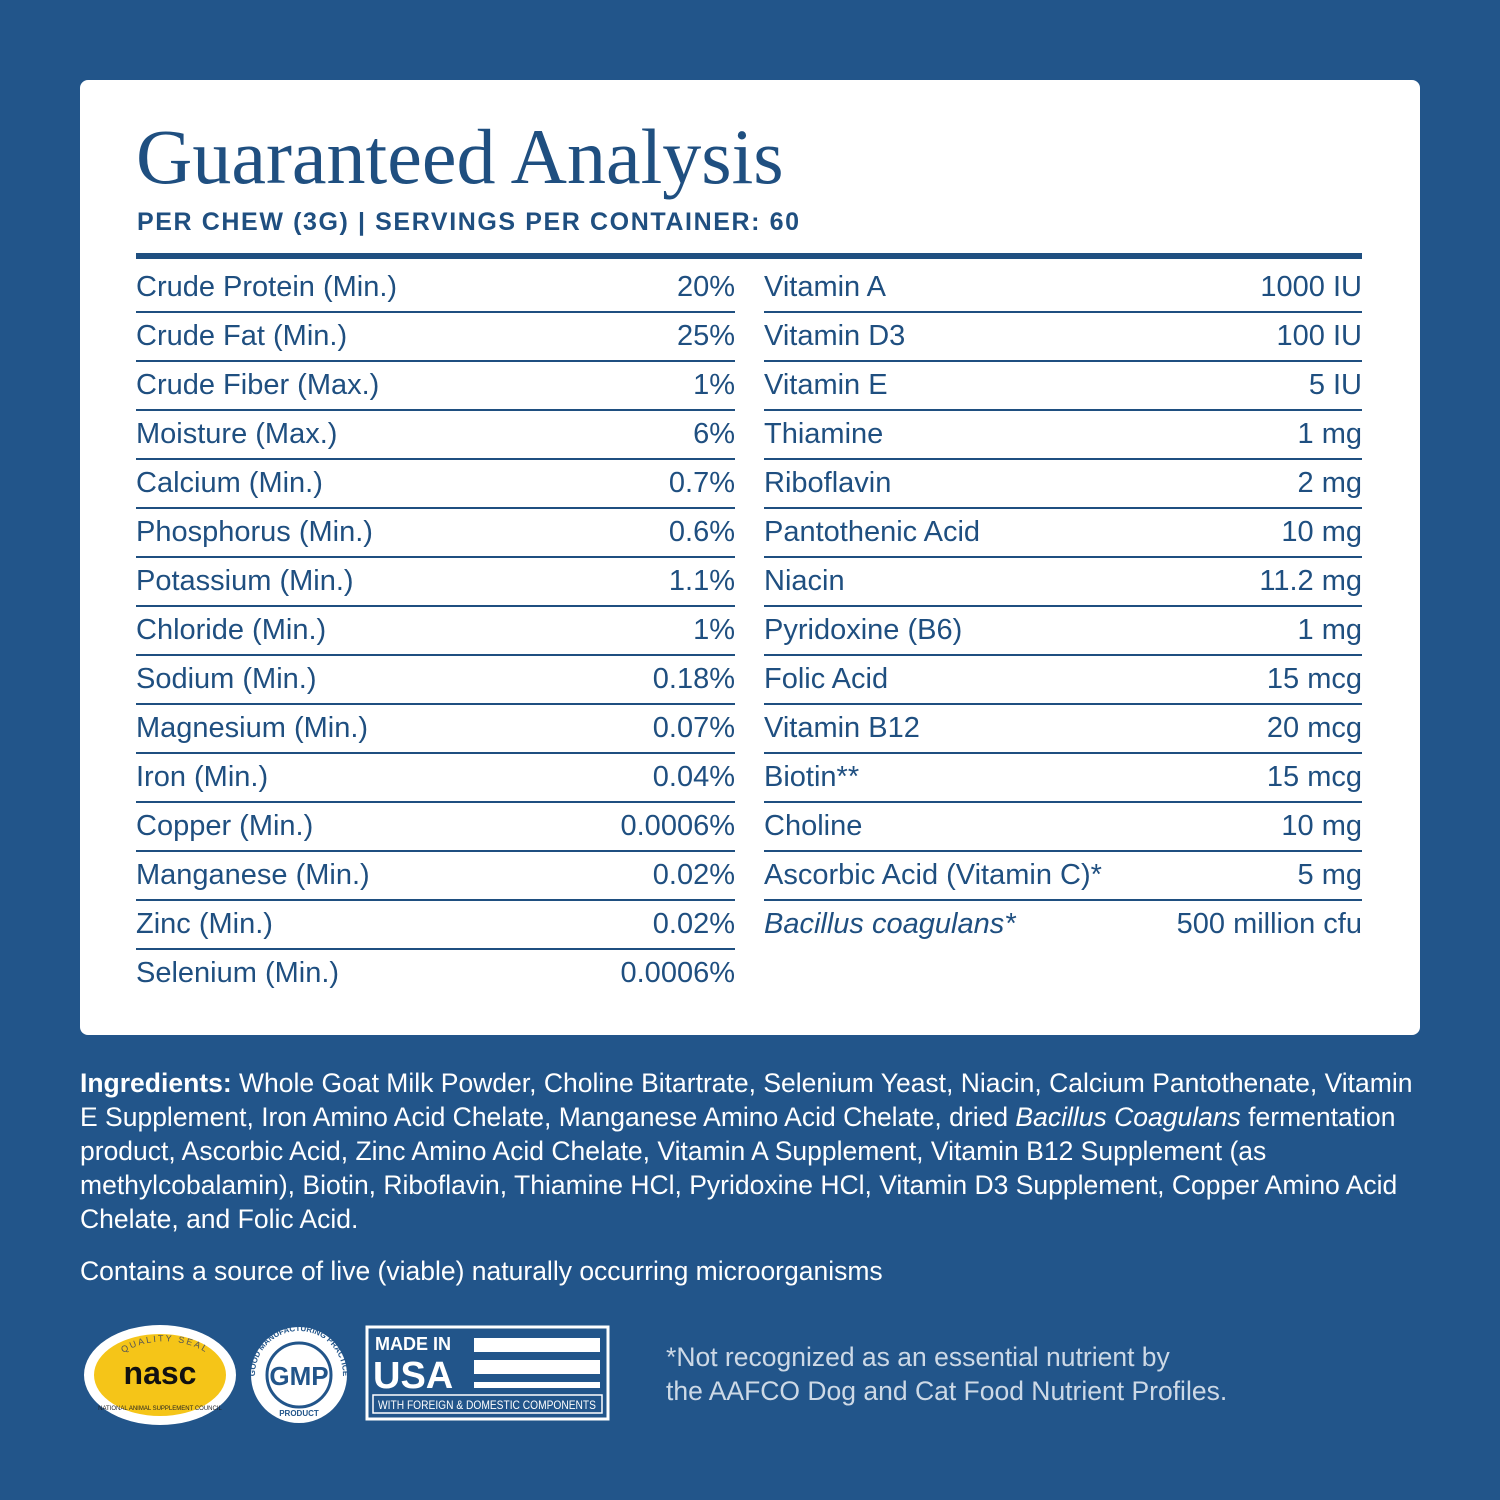 The height and width of the screenshot is (1500, 1500). What do you see at coordinates (435, 288) in the screenshot?
I see `table-row: Crude Protein (Min.) 20%` at bounding box center [435, 288].